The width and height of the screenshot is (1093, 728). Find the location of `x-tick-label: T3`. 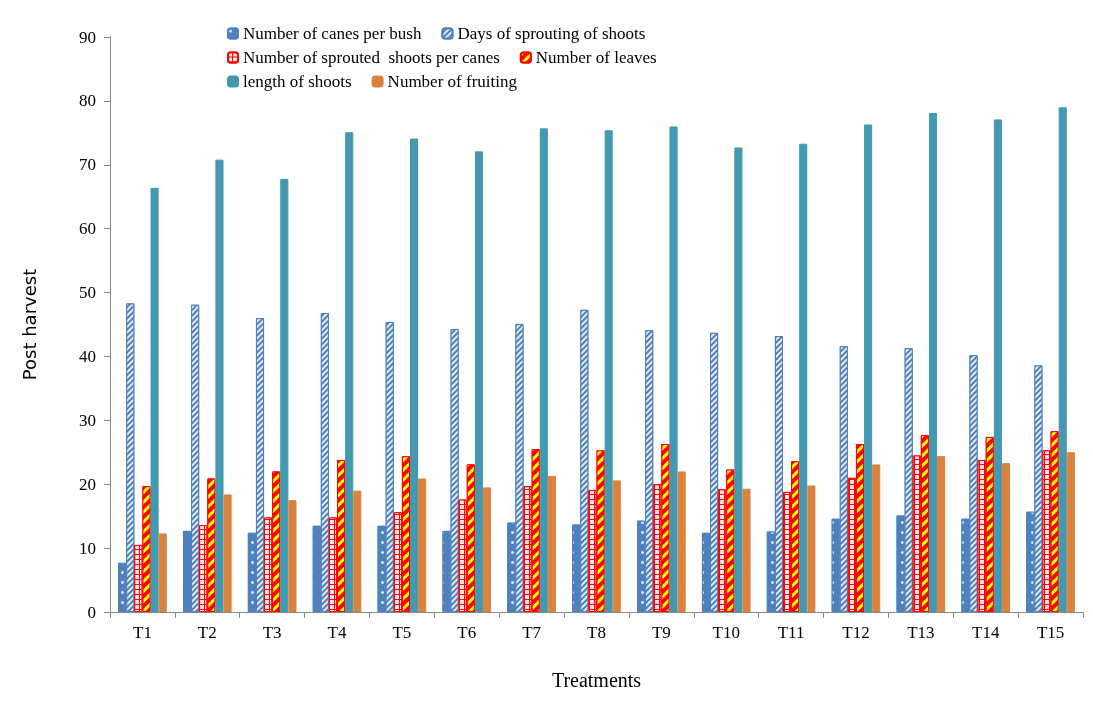

x-tick-label: T3 is located at coordinates (272, 632).